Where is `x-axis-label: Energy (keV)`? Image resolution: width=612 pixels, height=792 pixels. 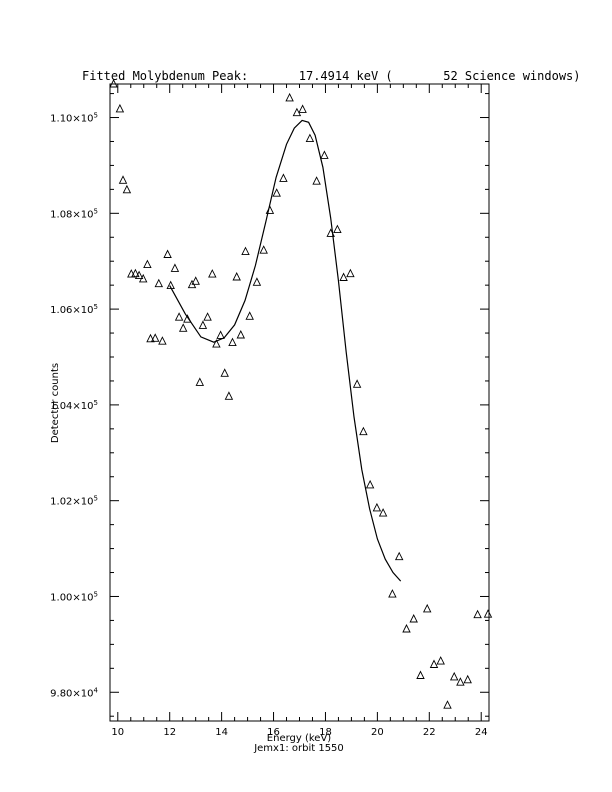
x-axis-label: Energy (keV) is located at coordinates (299, 738).